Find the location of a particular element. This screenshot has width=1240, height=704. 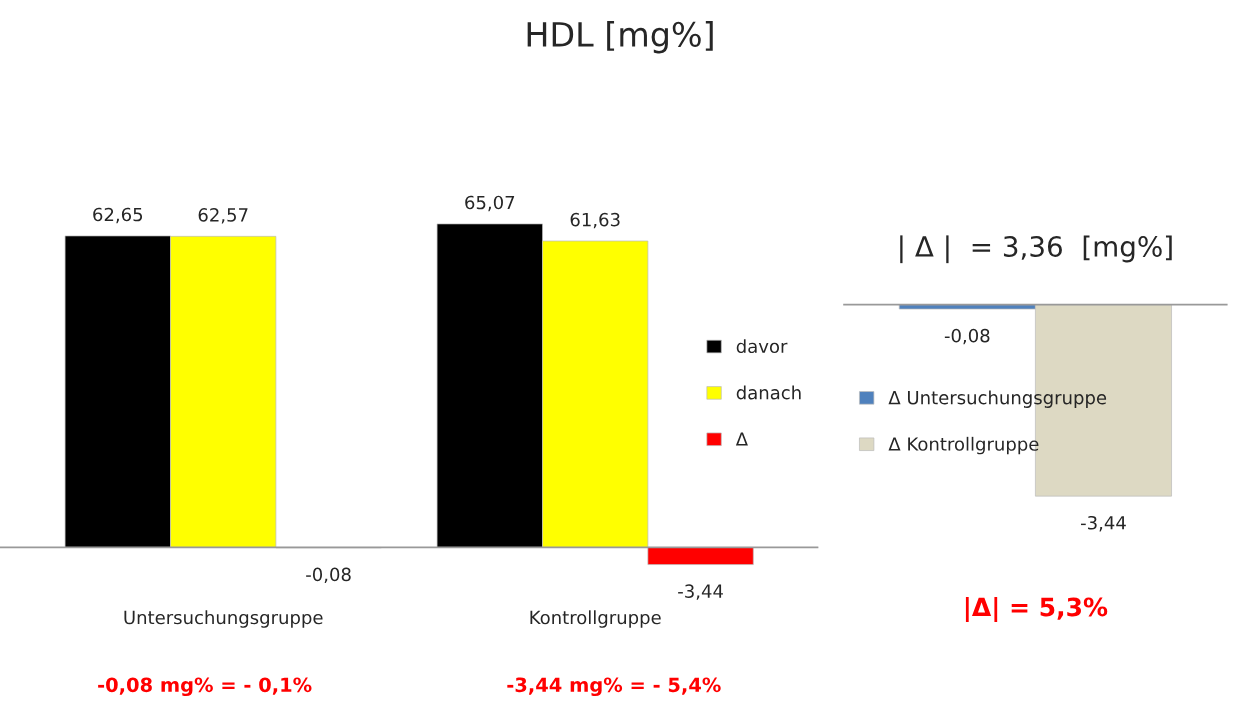

legend-label: Δ Kontrollgruppe is located at coordinates (963, 445).